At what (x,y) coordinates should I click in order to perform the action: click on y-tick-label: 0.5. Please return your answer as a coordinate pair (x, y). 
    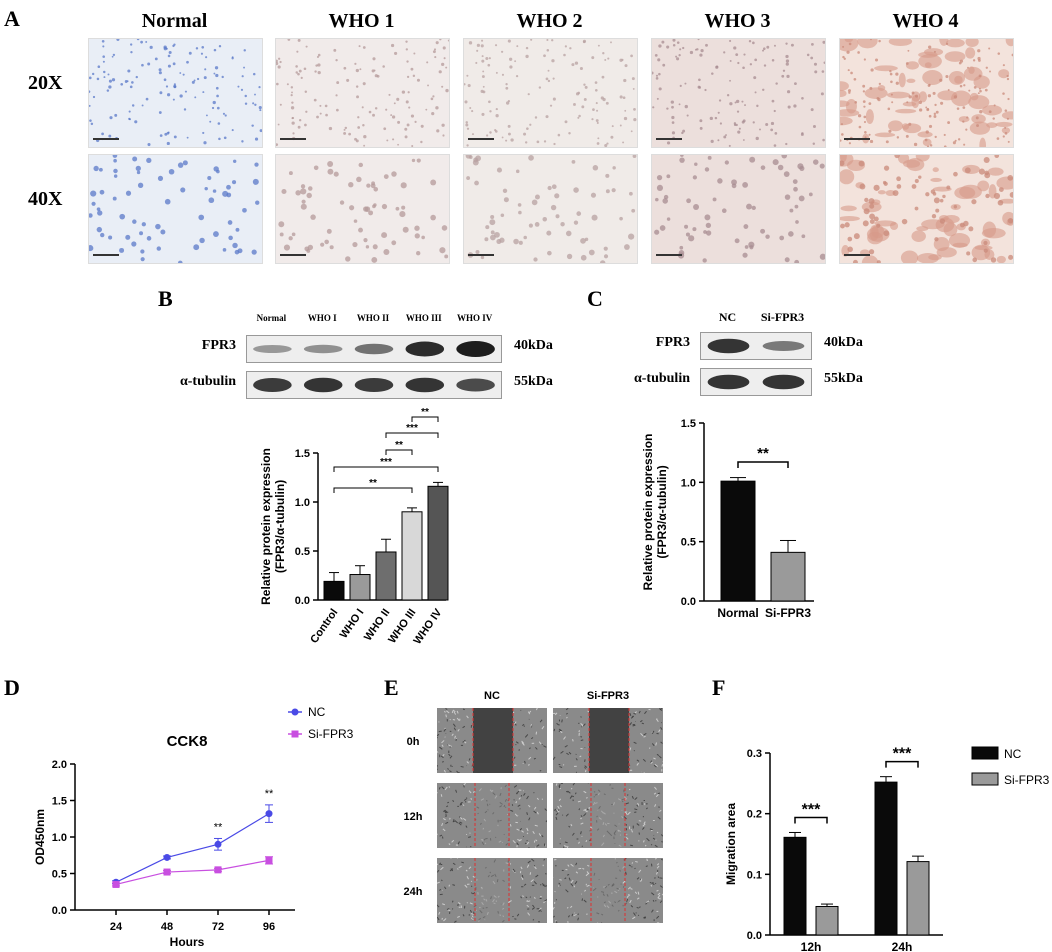
    Looking at the image, I should click on (59, 875).